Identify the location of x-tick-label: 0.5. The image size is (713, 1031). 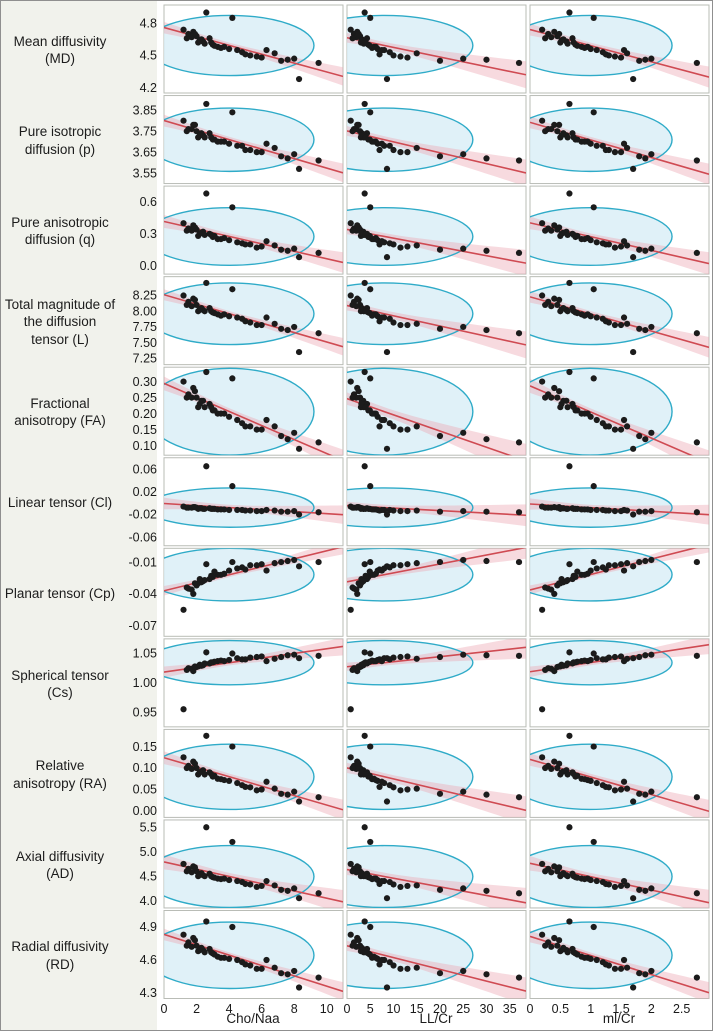
(560, 1009).